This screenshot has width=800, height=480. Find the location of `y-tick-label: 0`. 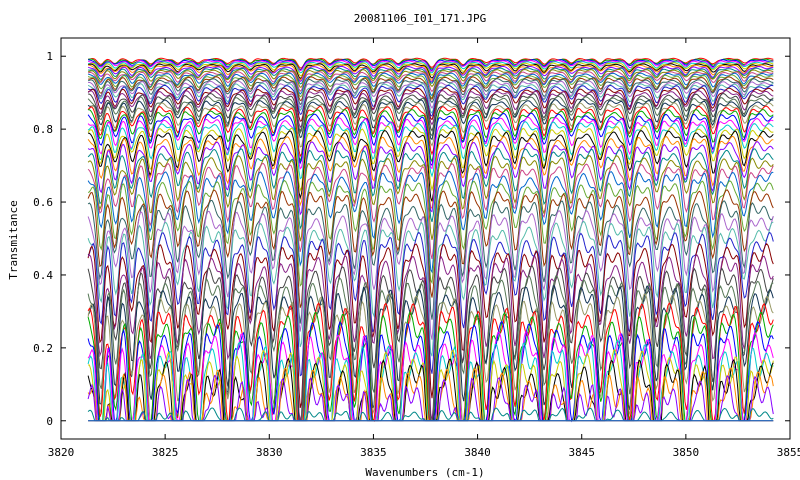

y-tick-label: 0 is located at coordinates (49, 421).